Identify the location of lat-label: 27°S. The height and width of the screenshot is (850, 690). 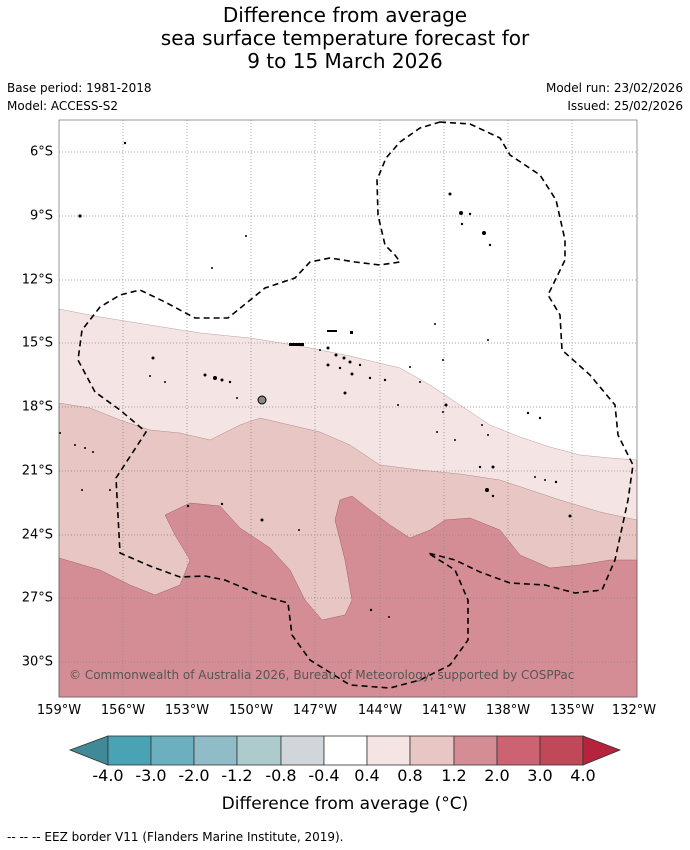
(37, 598).